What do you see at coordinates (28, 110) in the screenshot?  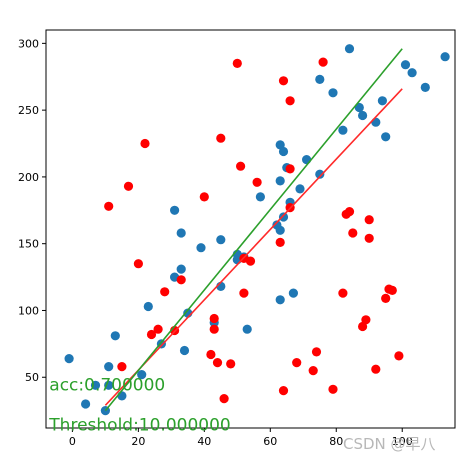 I see `y-tick-label: 250` at bounding box center [28, 110].